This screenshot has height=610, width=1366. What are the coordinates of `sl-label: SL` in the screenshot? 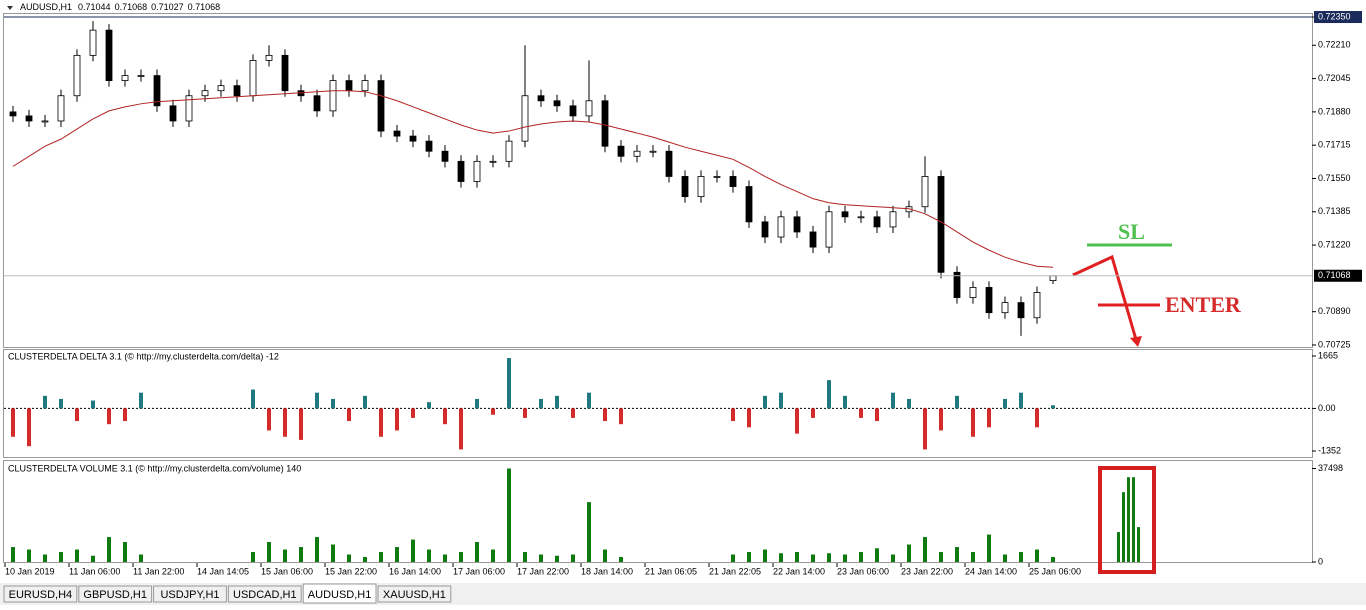 It's located at (1131, 231).